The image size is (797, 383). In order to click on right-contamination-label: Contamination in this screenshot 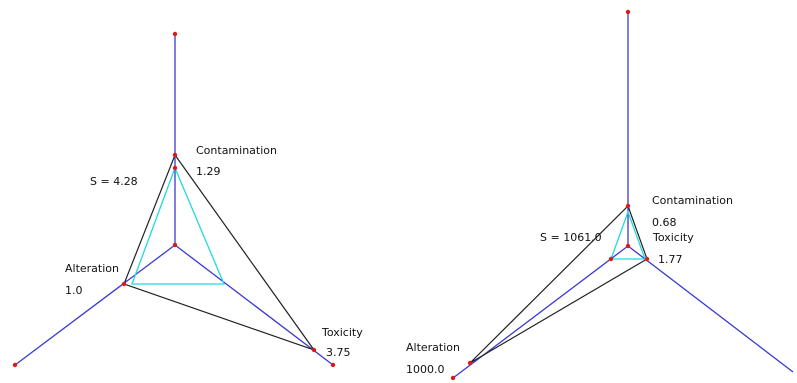, I will do `click(692, 200)`.